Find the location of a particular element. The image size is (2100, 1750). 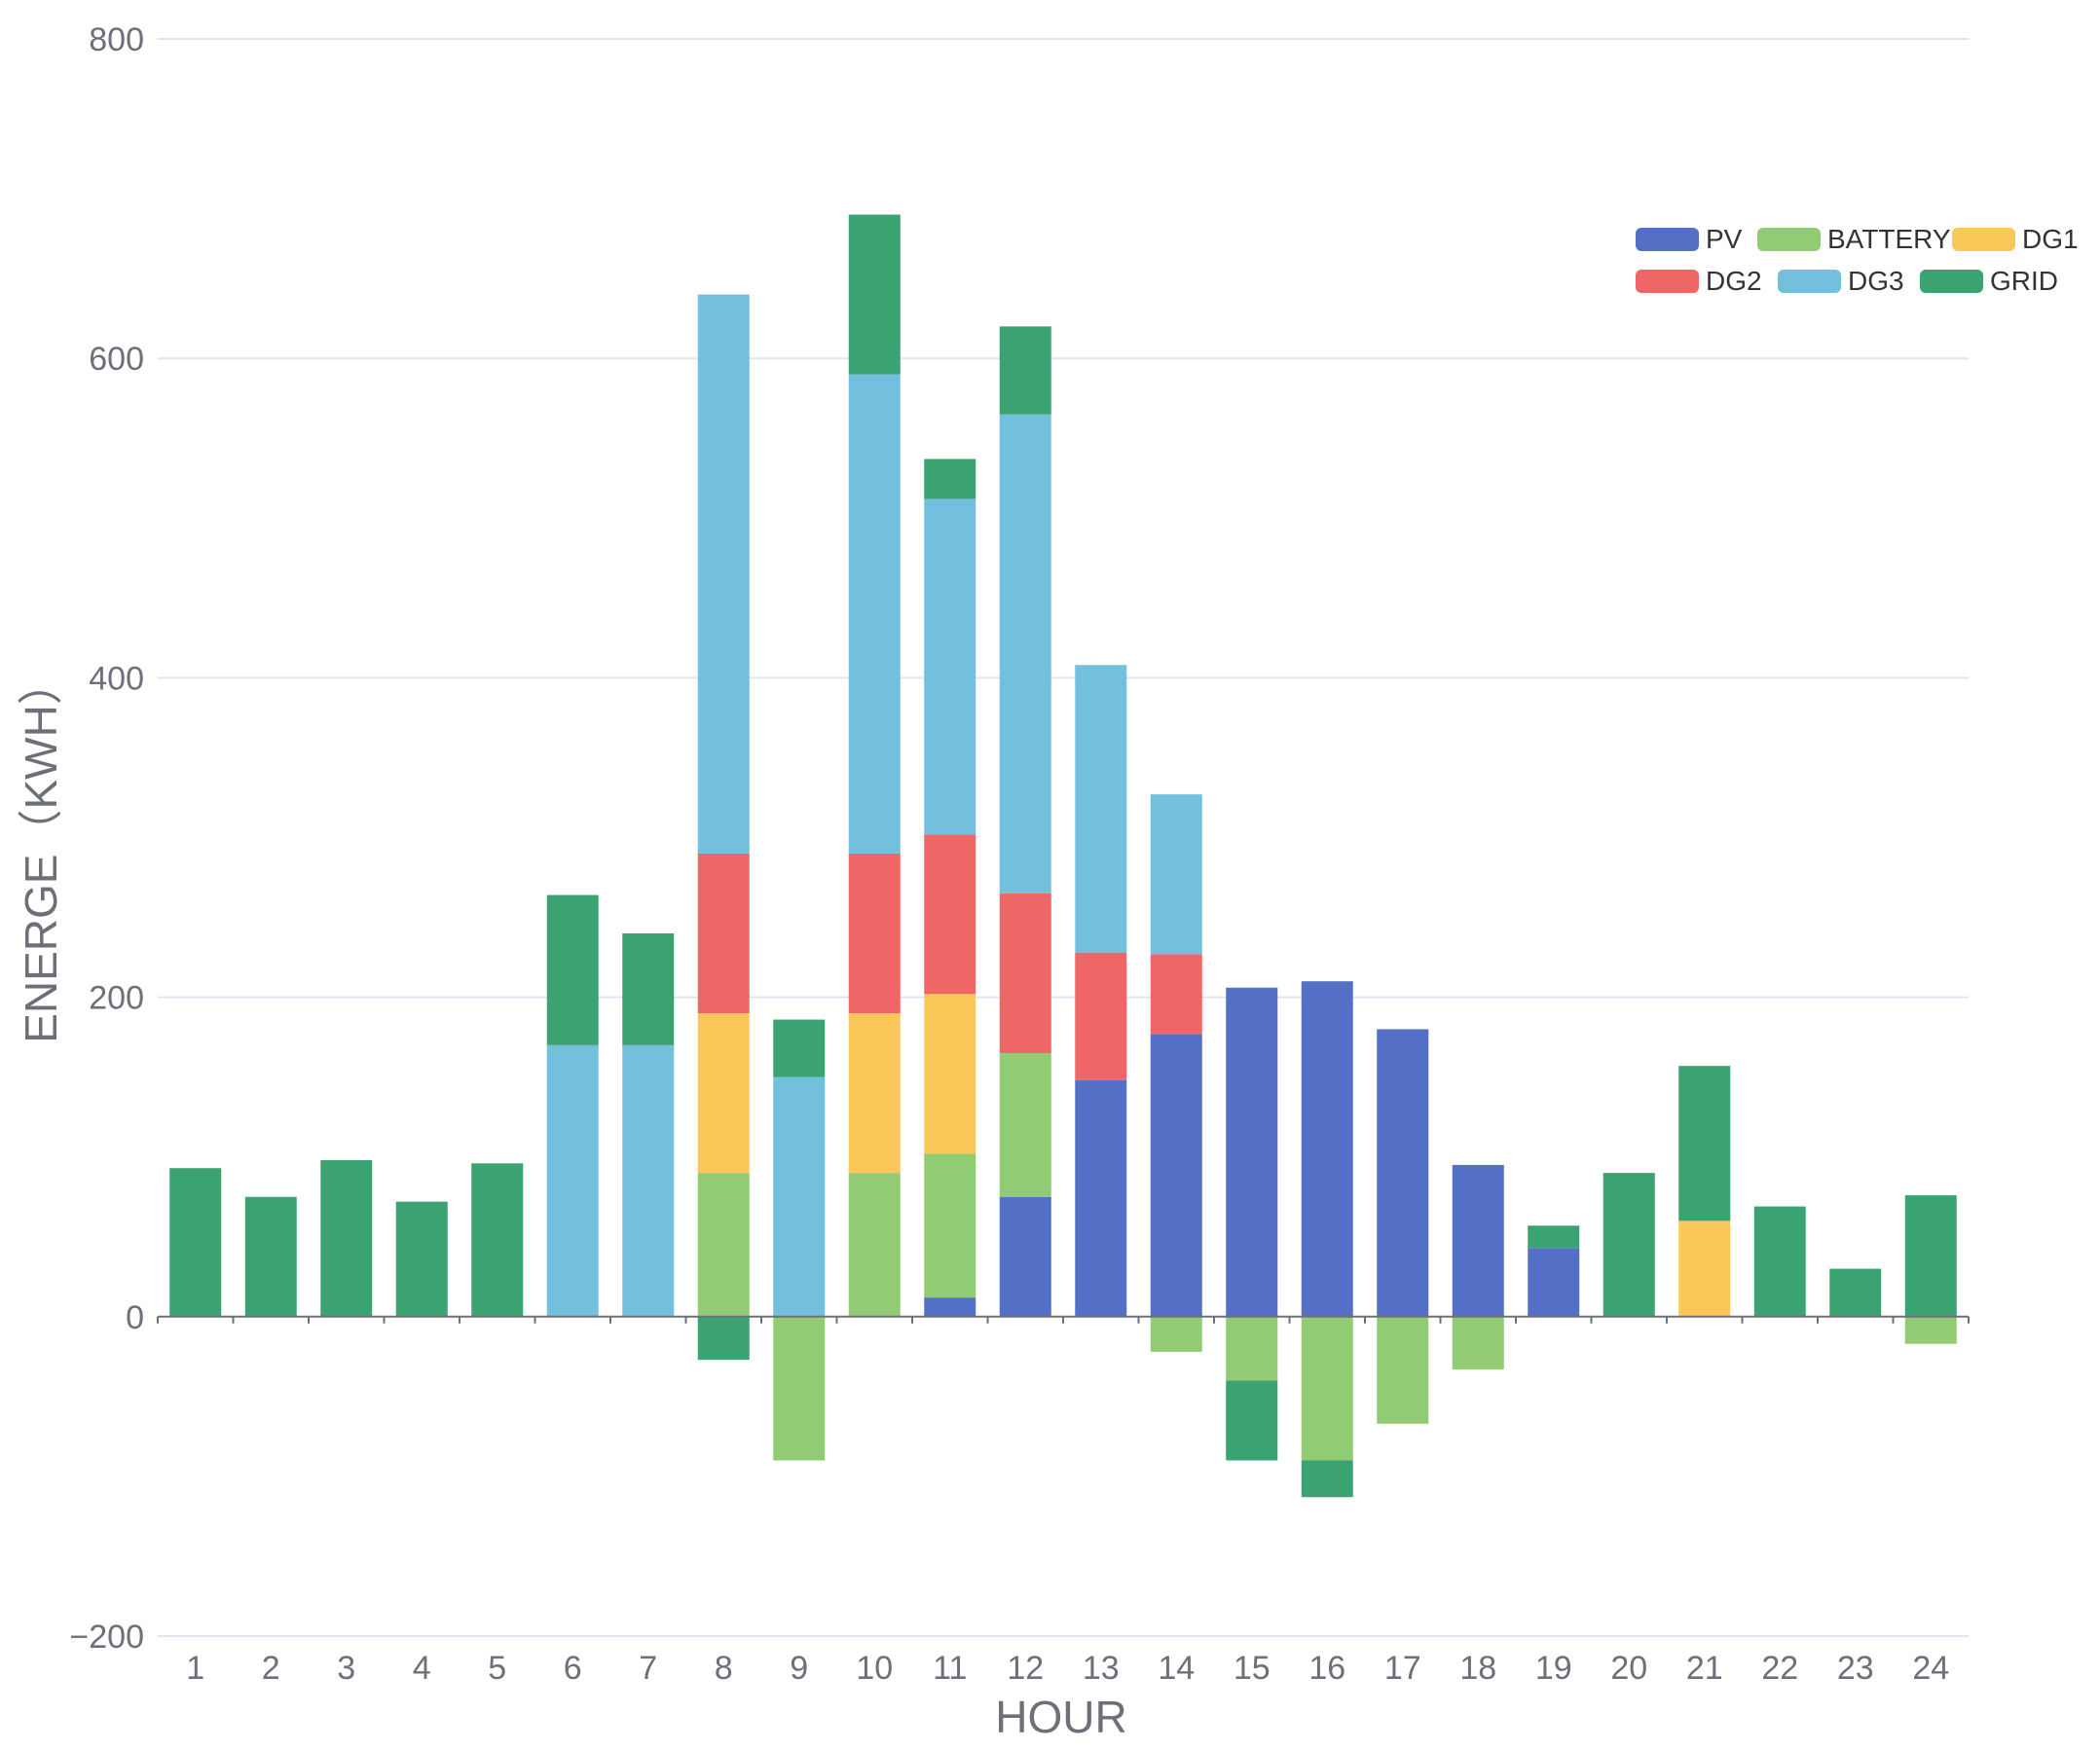

x-tick-label: 17 is located at coordinates (1402, 1668).